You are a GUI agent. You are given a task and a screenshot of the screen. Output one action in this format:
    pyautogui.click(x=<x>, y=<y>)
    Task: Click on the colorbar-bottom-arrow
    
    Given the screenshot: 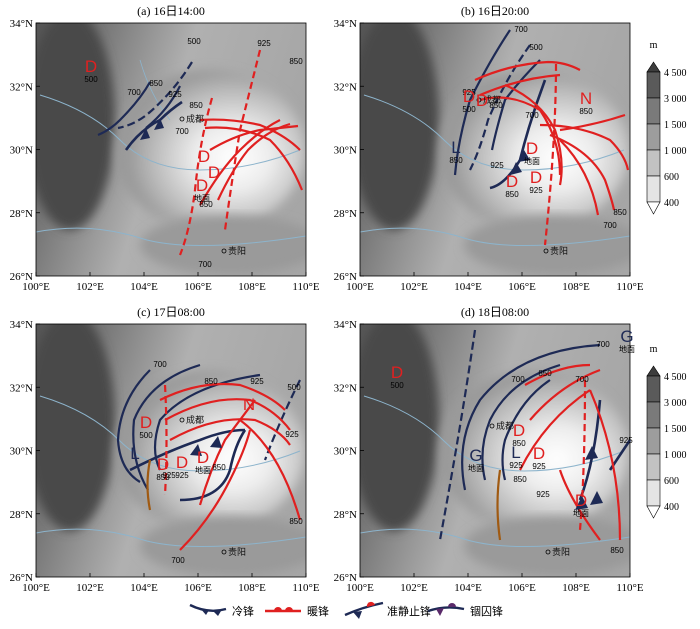 What is the action you would take?
    pyautogui.click(x=653, y=208)
    